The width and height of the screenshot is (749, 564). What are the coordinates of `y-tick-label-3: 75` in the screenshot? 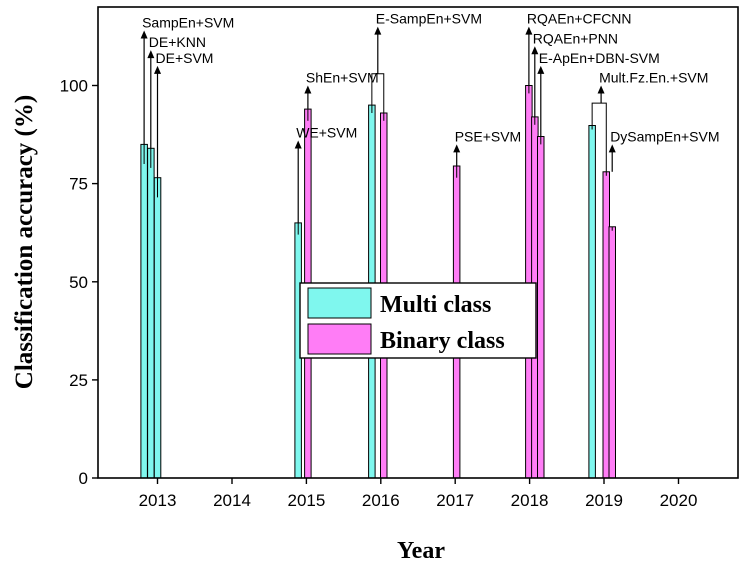 It's located at (78, 184).